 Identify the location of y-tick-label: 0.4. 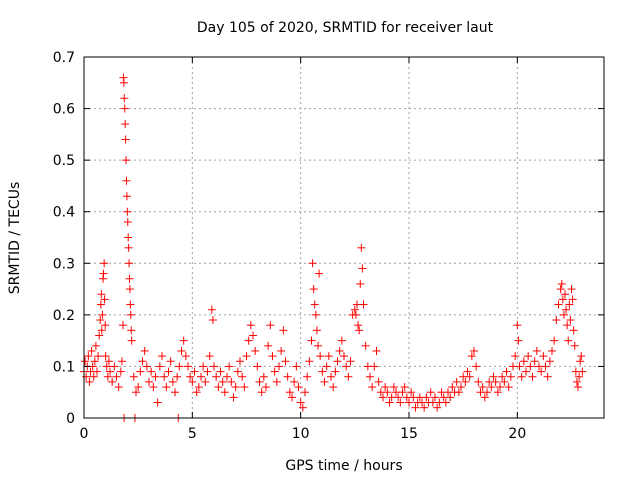
(64, 213).